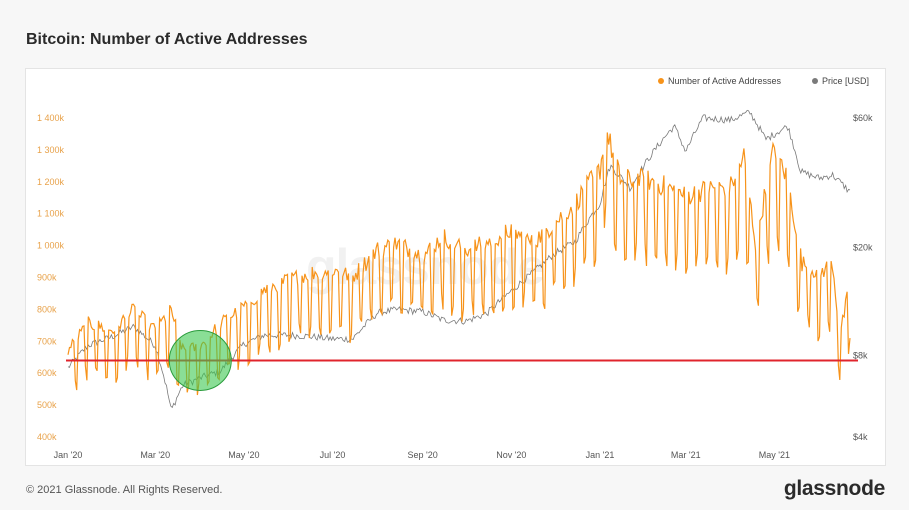 This screenshot has width=909, height=510. I want to click on x-tick: Jan '21, so click(600, 455).